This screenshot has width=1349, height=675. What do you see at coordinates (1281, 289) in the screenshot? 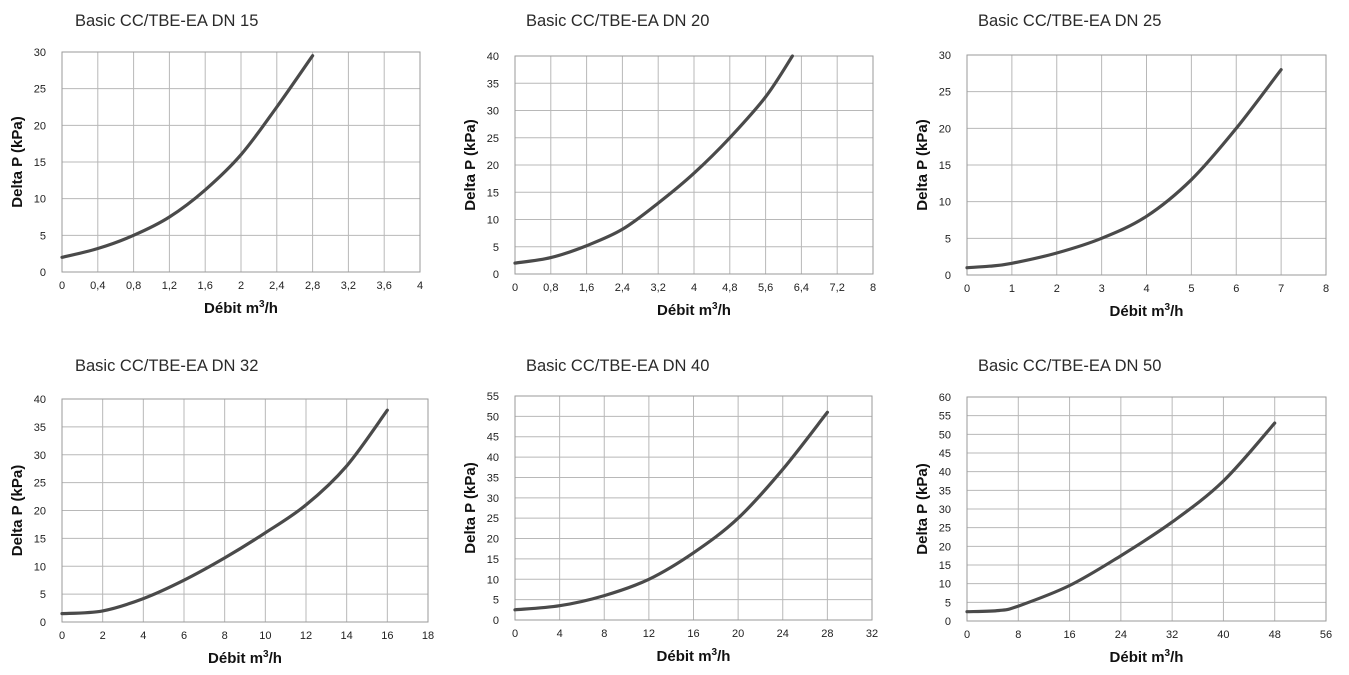
I see `x-tick-label: 7` at bounding box center [1281, 289].